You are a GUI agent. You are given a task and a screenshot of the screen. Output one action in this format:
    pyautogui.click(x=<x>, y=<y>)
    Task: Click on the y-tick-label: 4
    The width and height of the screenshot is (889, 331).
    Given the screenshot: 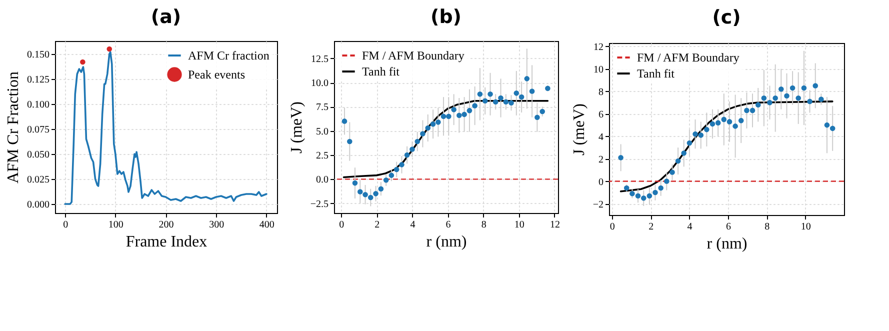 What is the action you would take?
    pyautogui.click(x=601, y=137)
    